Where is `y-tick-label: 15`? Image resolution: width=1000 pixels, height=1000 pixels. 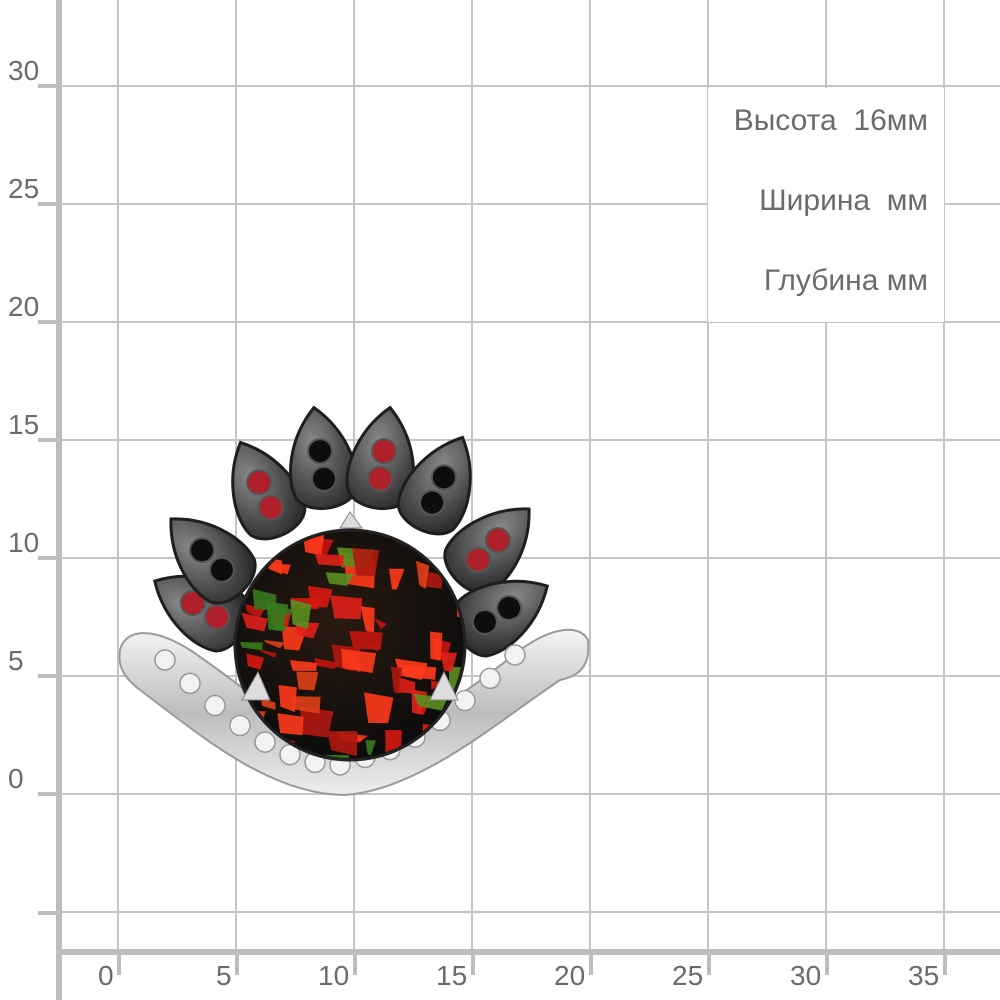
y-tick-label: 15 is located at coordinates (24, 424).